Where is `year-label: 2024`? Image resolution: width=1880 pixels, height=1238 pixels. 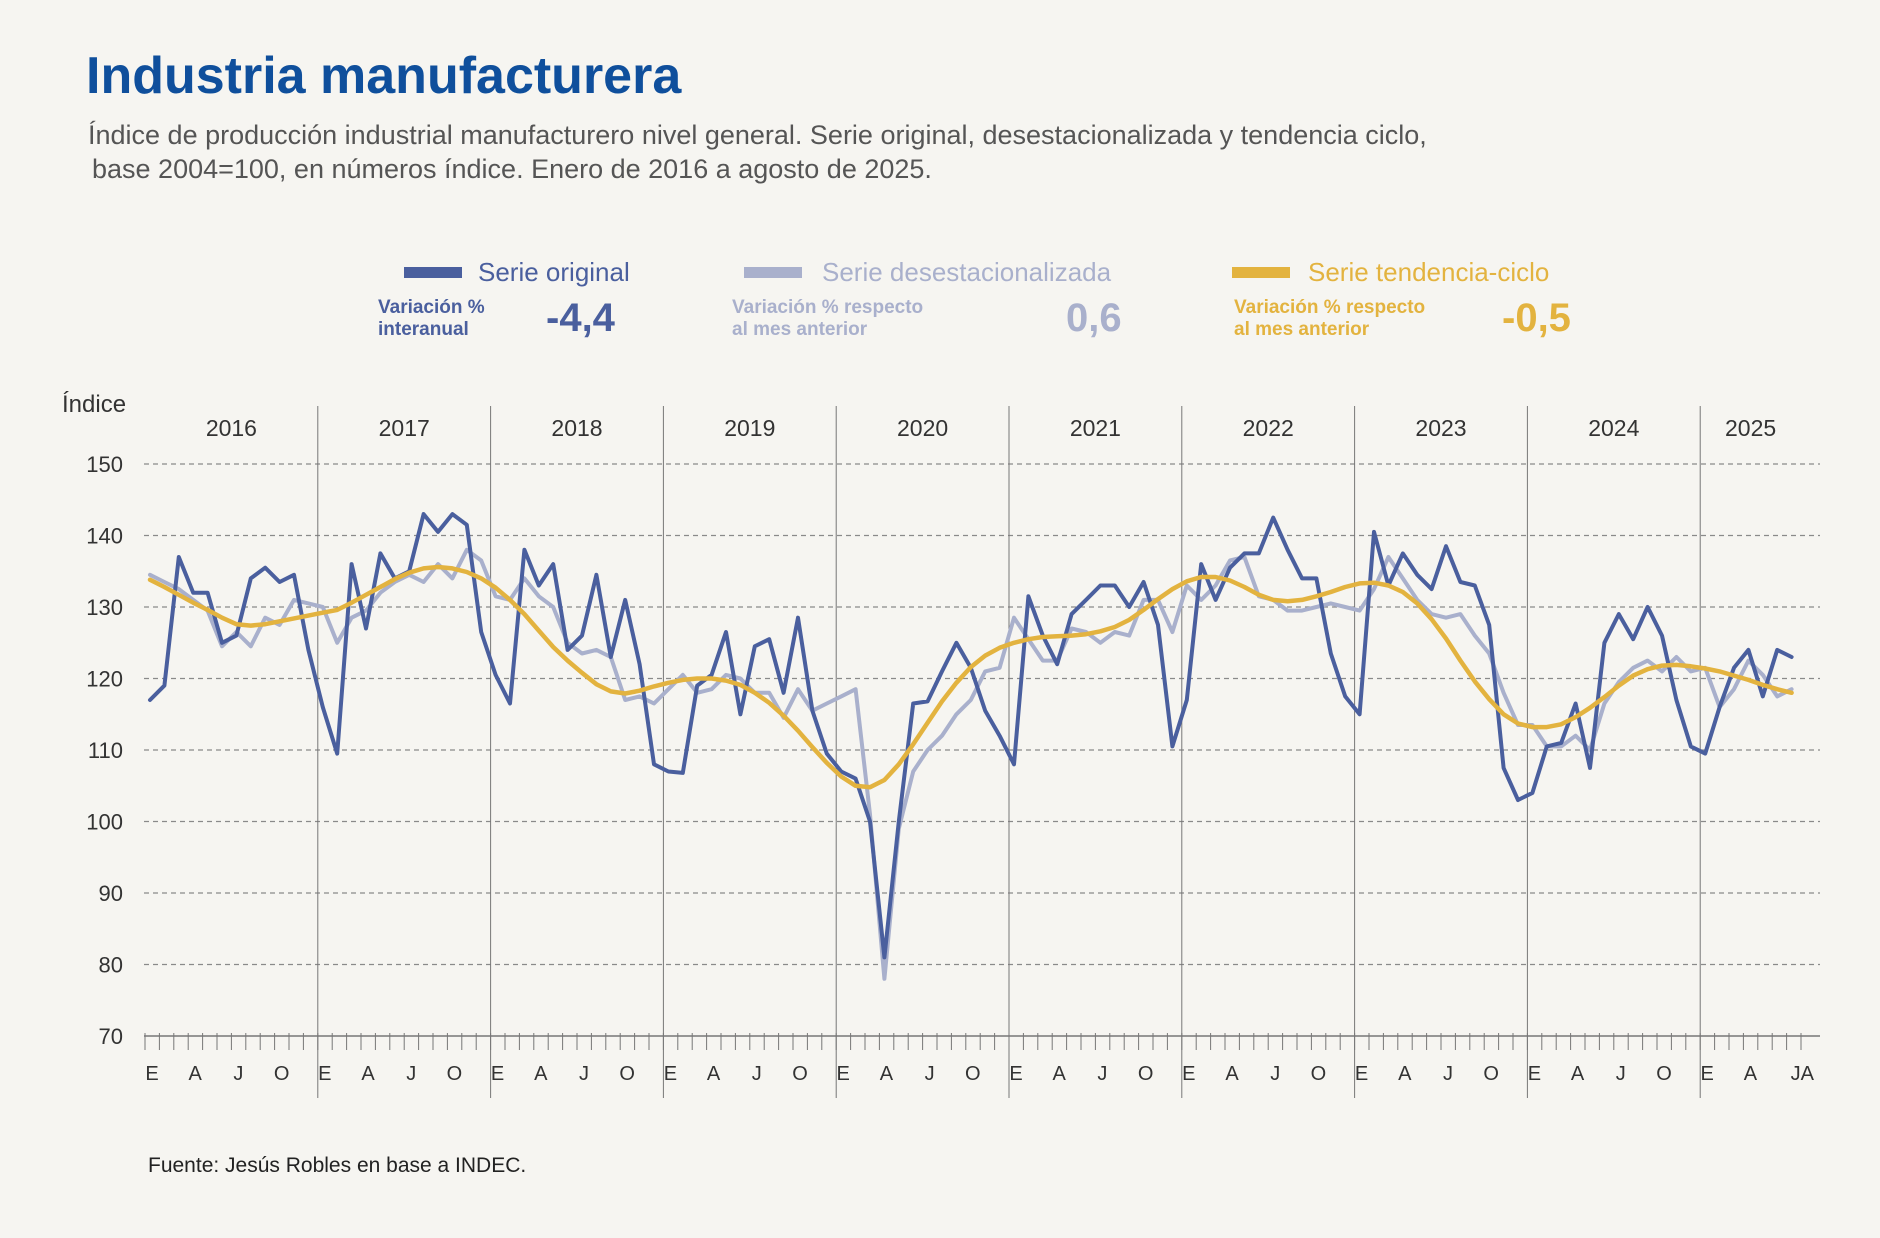
year-label: 2024 is located at coordinates (1613, 428).